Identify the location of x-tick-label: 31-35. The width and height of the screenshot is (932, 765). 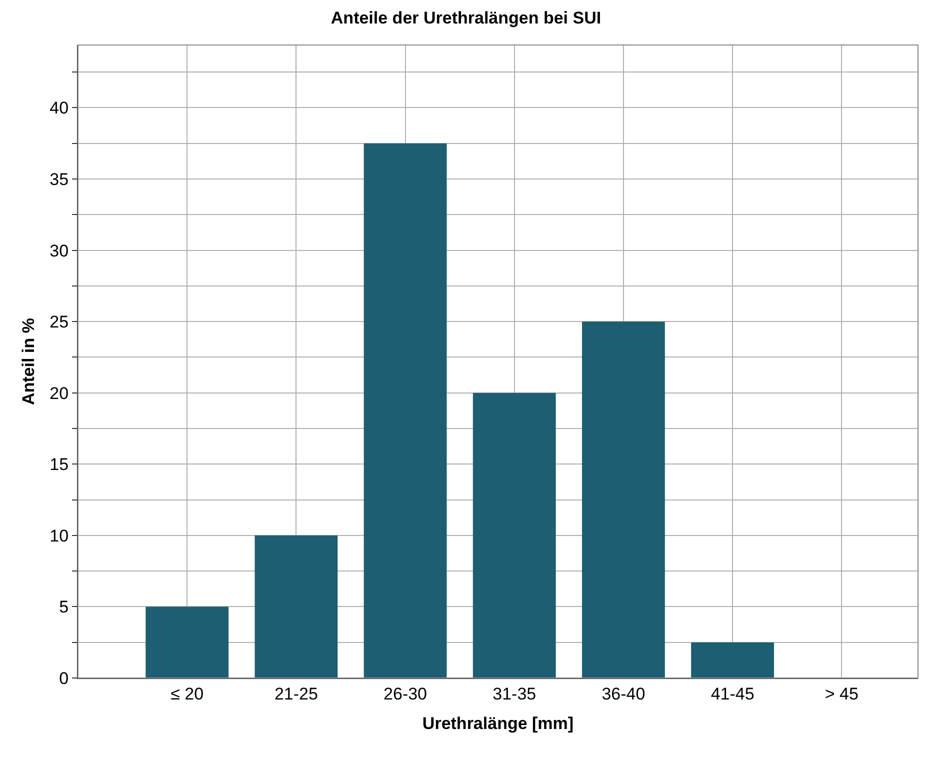
(514, 694).